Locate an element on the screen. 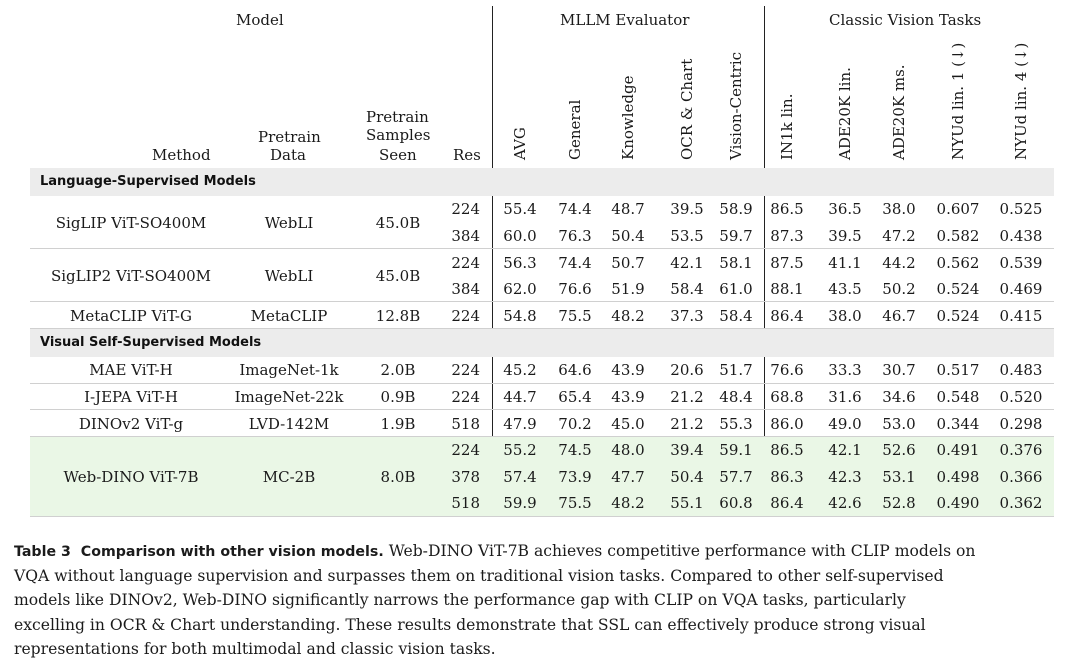 The image size is (1080, 667). pretrain-data: MC-2B is located at coordinates (289, 476).